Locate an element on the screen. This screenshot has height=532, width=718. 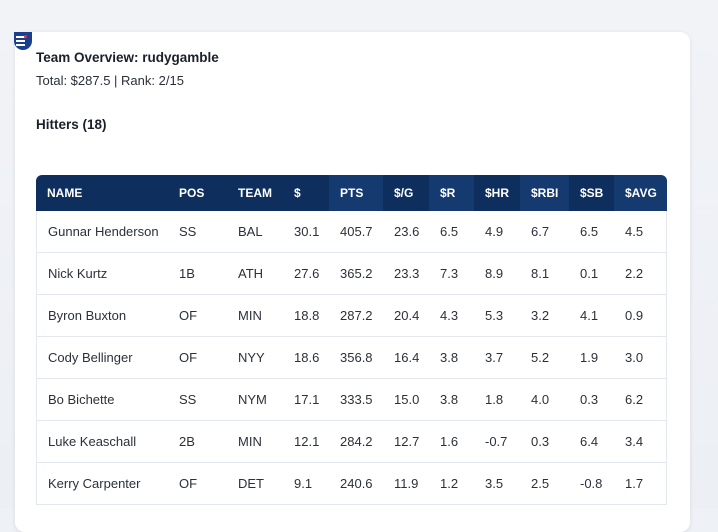
cell-points: 333.5 is located at coordinates (356, 400).